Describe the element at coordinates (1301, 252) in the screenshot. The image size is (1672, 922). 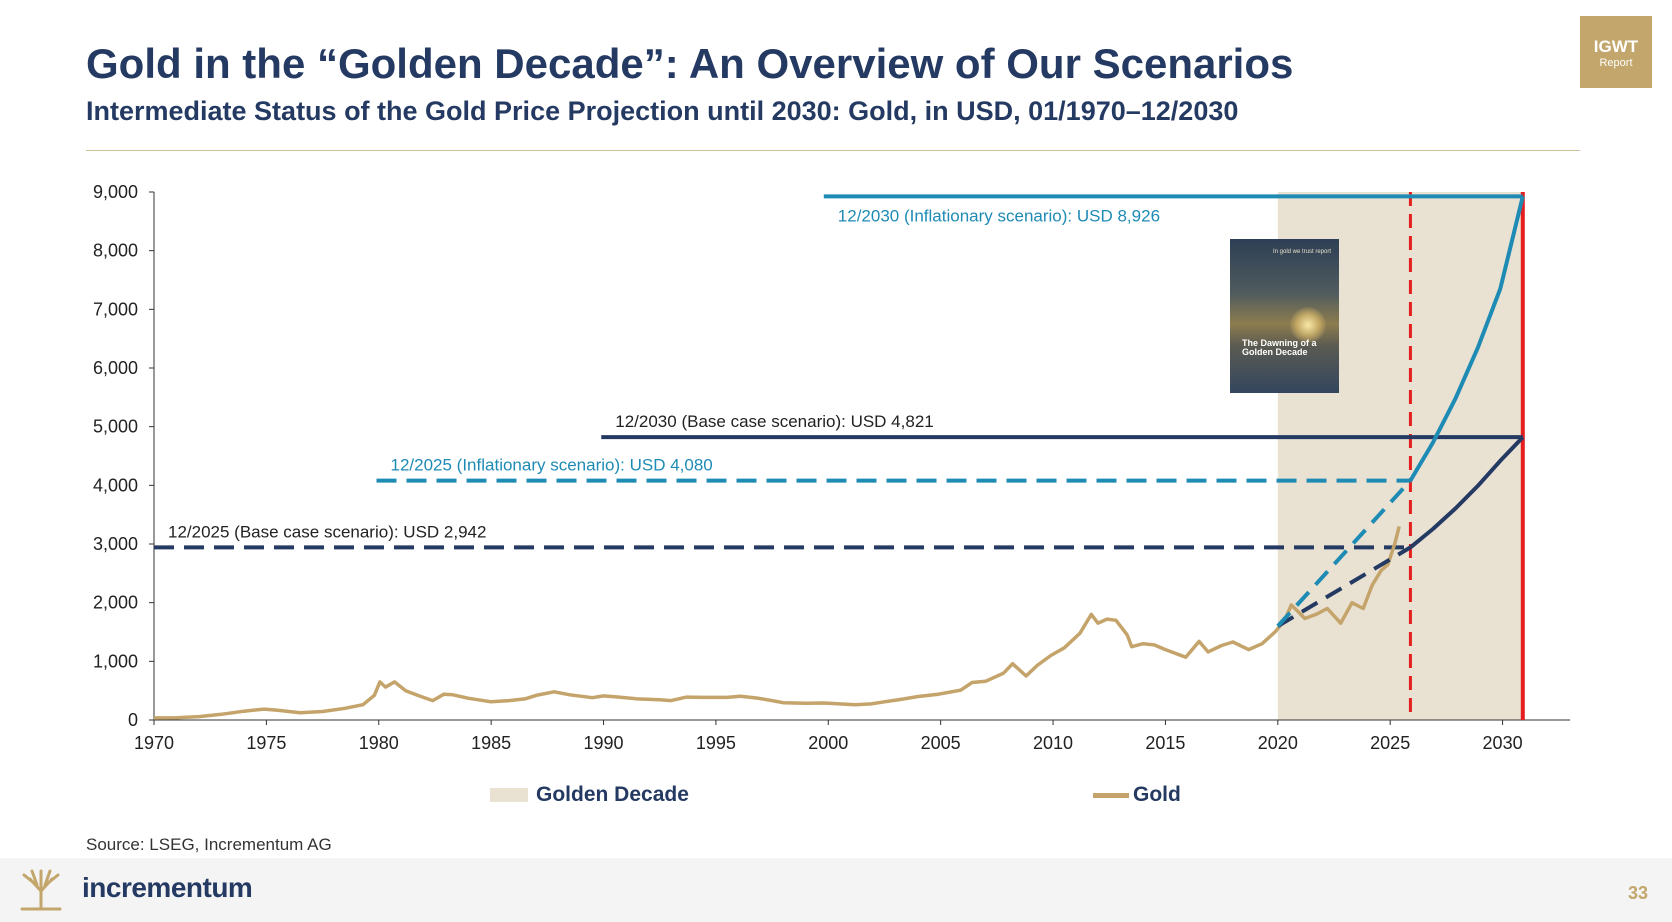
I see `cover-header-text: In gold we trust report` at that location.